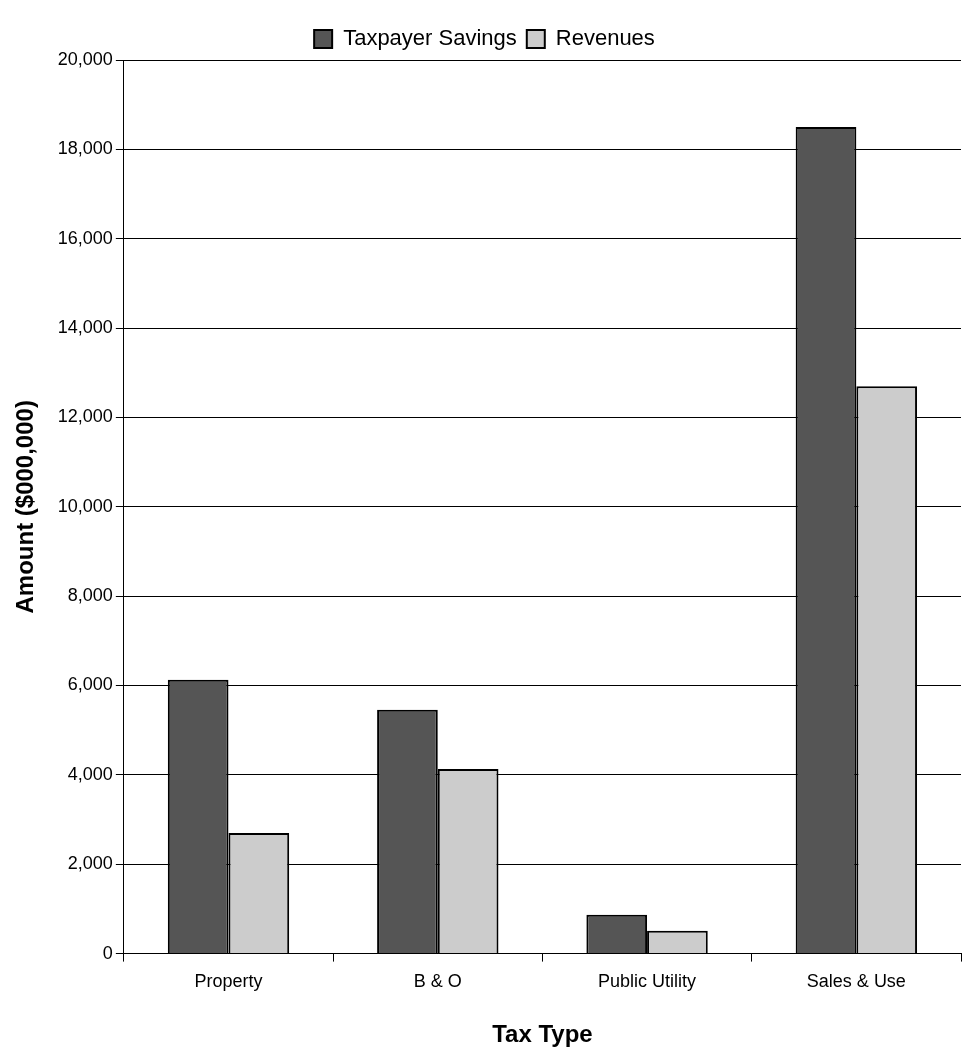  What do you see at coordinates (542, 1034) in the screenshot?
I see `x-axis-title: Tax Type` at bounding box center [542, 1034].